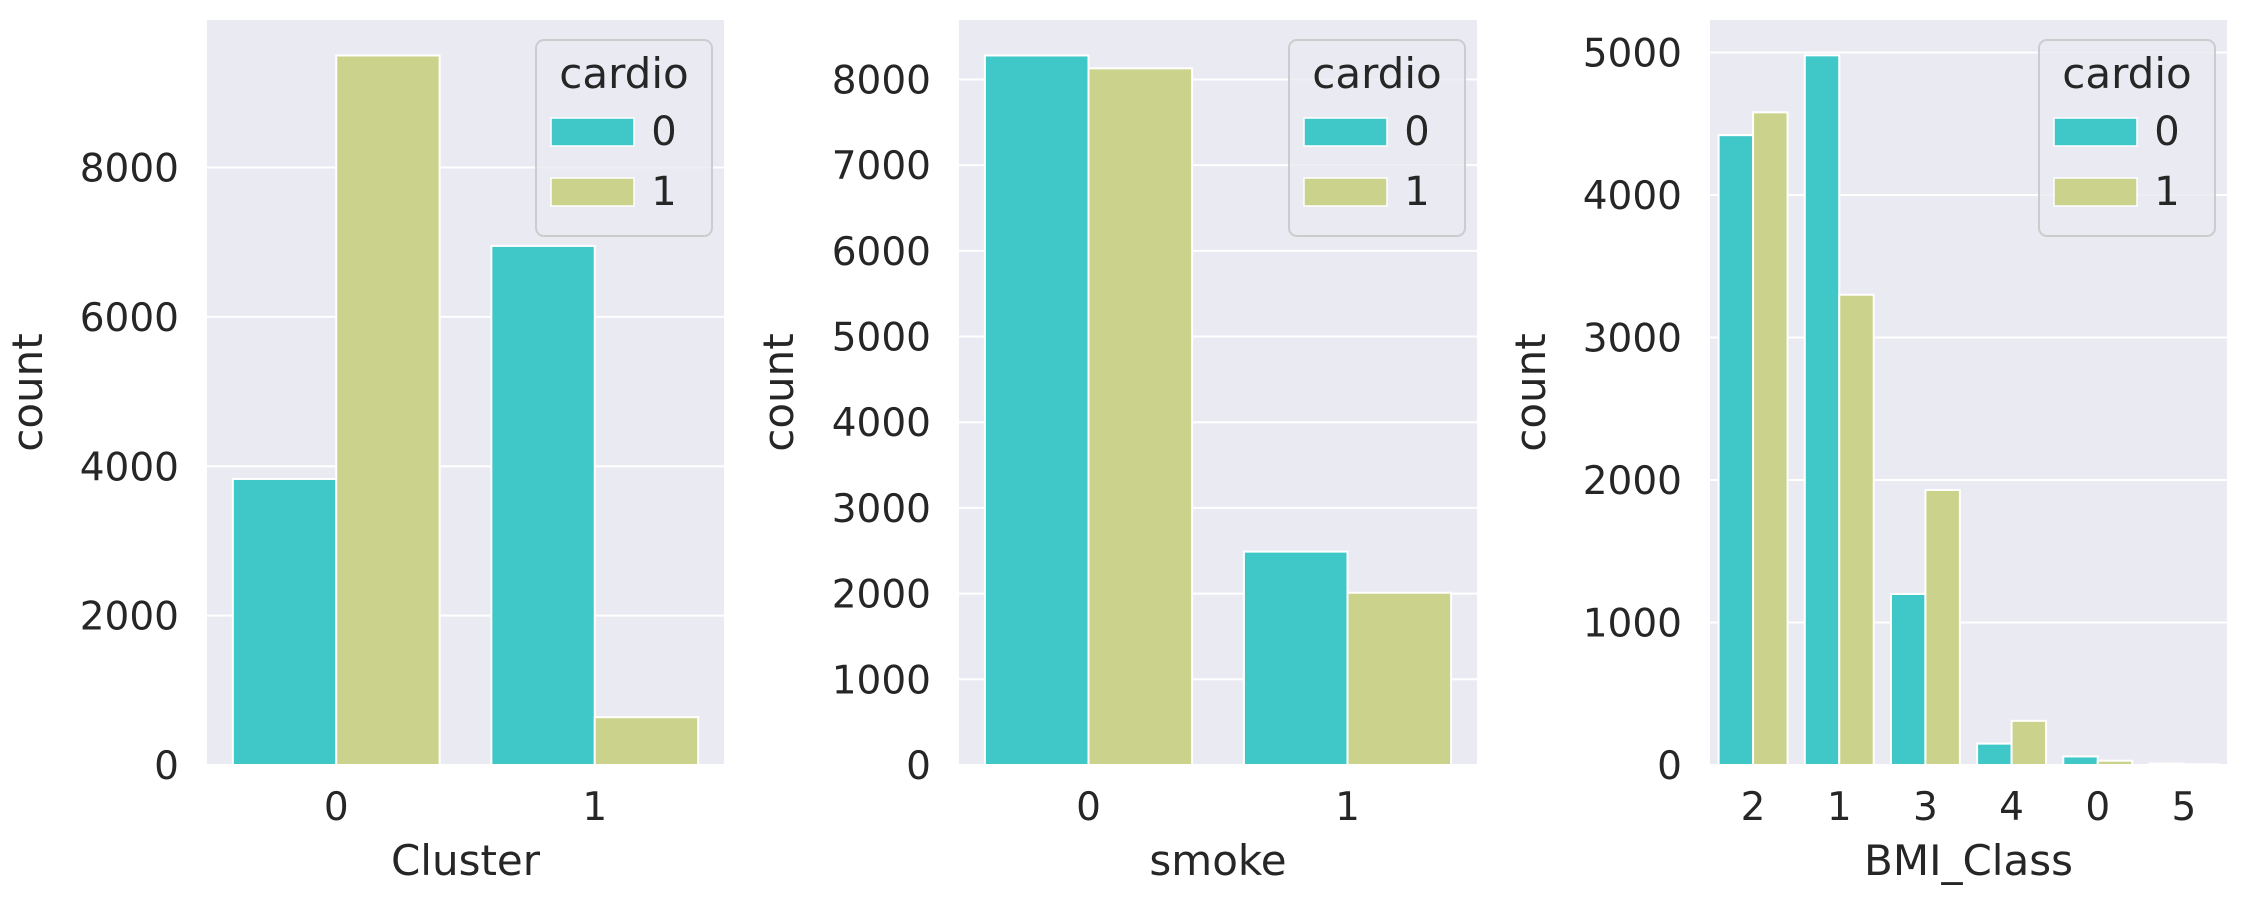 The height and width of the screenshot is (909, 2248). What do you see at coordinates (2011, 807) in the screenshot?
I see `x-tick-label: 4` at bounding box center [2011, 807].